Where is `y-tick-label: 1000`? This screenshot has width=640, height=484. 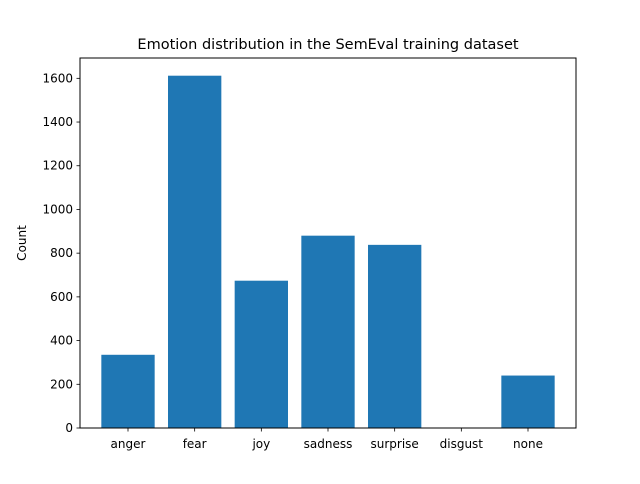 y-tick-label: 1000 is located at coordinates (57, 209).